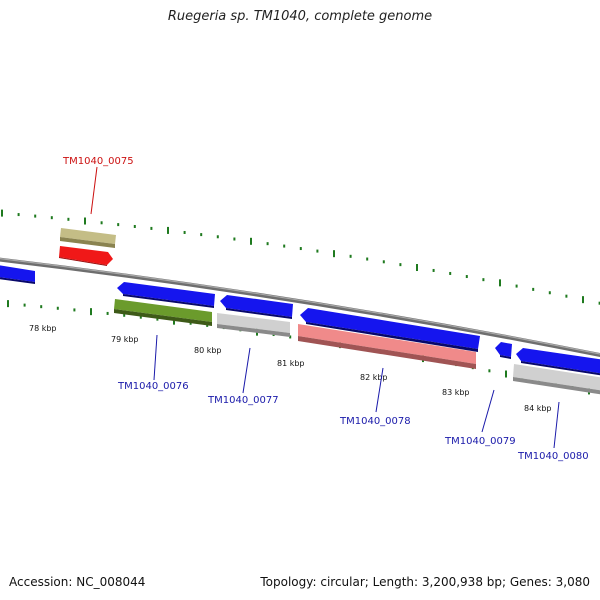 This screenshot has height=600, width=600. What do you see at coordinates (553, 456) in the screenshot?
I see `gene-label-TM1040_0080: TM1040_0080` at bounding box center [553, 456].